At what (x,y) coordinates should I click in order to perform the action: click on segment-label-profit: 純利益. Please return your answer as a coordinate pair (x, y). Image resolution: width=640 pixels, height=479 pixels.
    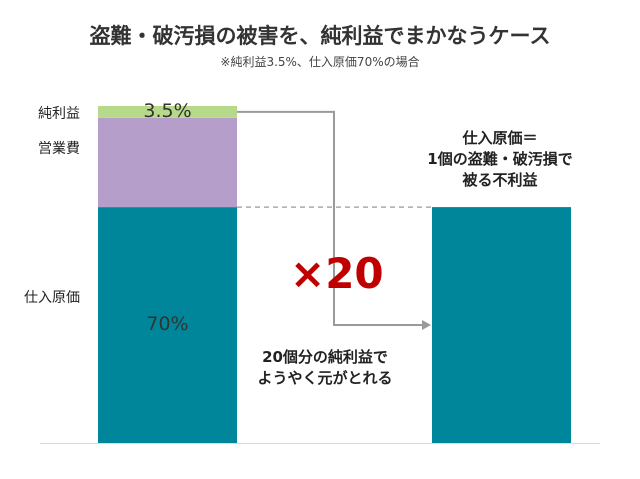
    Looking at the image, I should click on (59, 113).